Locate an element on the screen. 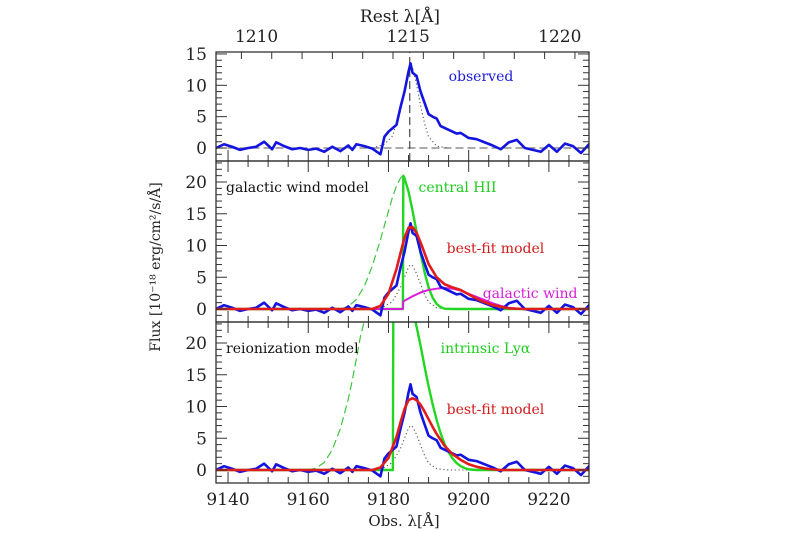  annotation-intrinsic-ly-: intrinsic Lyα is located at coordinates (486, 349).